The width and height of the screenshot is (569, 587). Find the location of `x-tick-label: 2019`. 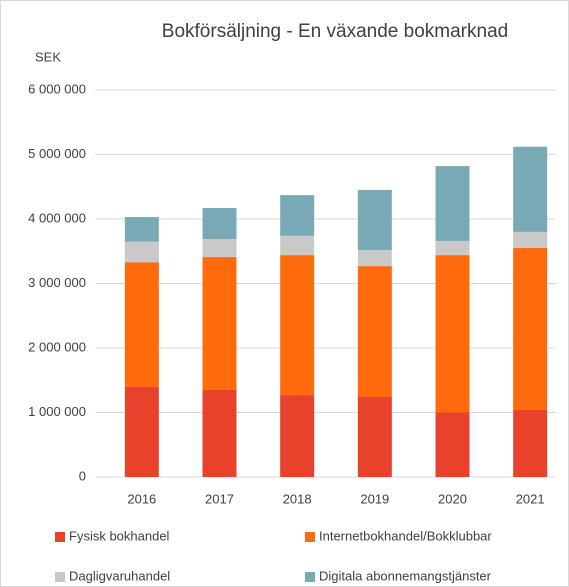

x-tick-label: 2019 is located at coordinates (374, 498).